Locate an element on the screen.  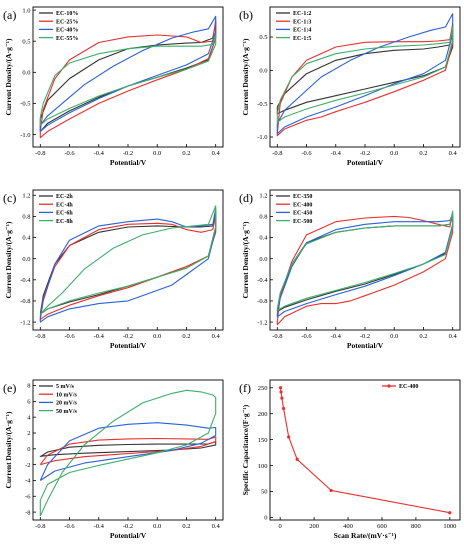
panel-label: (d) is located at coordinates (246, 198).